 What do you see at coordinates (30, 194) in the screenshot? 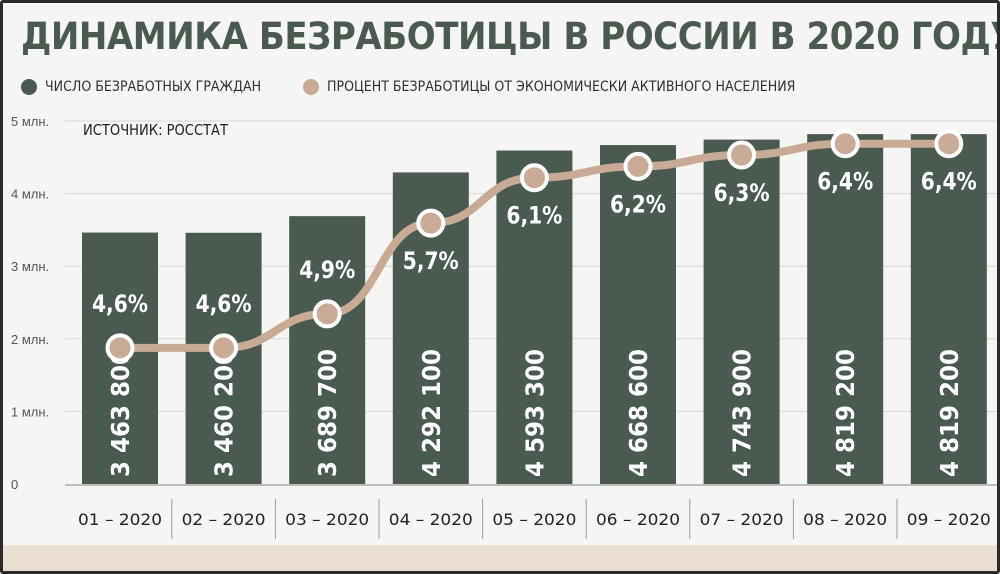
I see `y-tick-label: 4 млн.` at bounding box center [30, 194].